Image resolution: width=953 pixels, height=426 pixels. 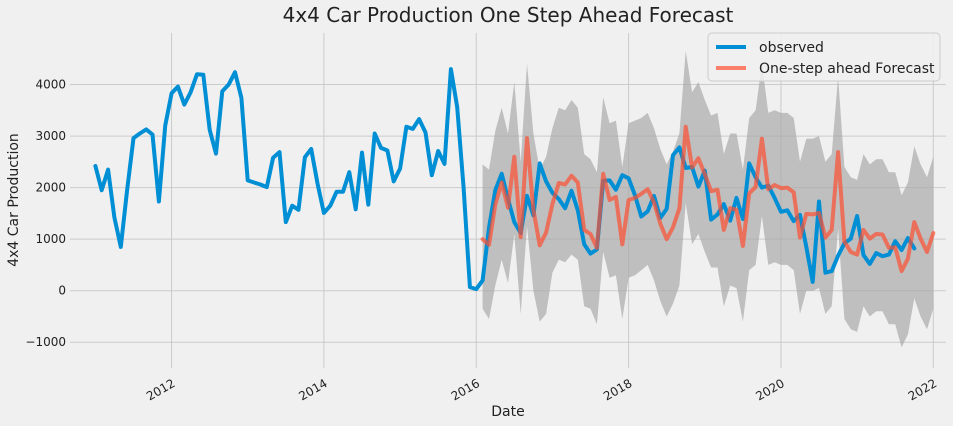 I want to click on y-tick-label: 2000, so click(x=50, y=188).